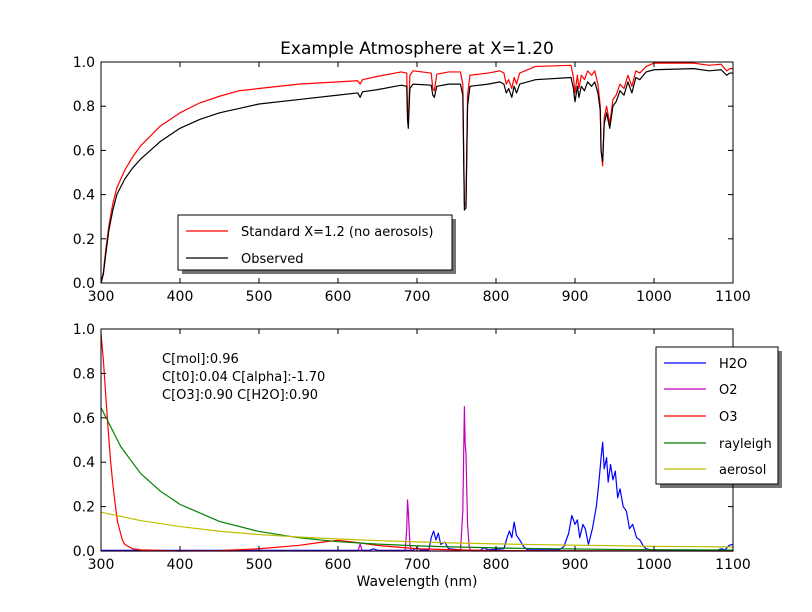 This screenshot has height=612, width=812. I want to click on annotation-o3-h2o: C[O3]:0.90 C[H2O]:0.90, so click(240, 395).